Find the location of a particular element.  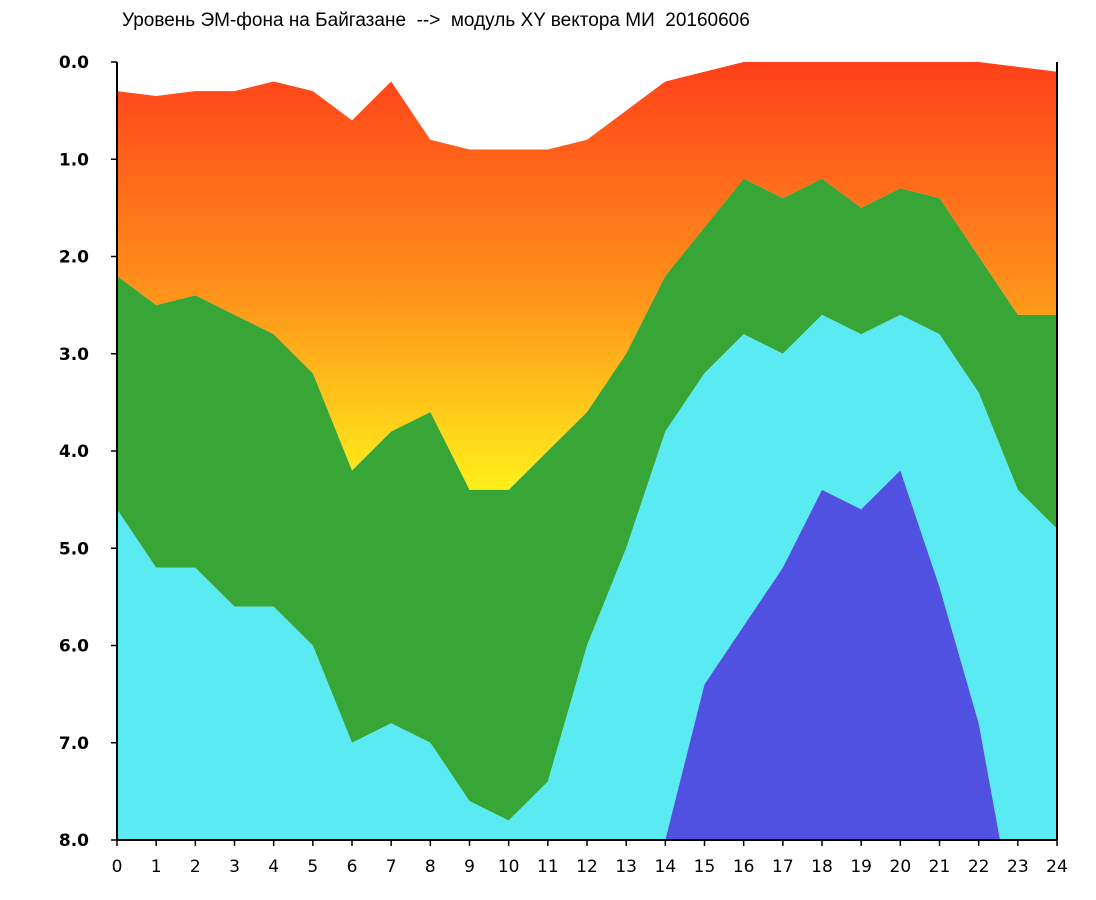

x-tick-label: 3 is located at coordinates (234, 867).